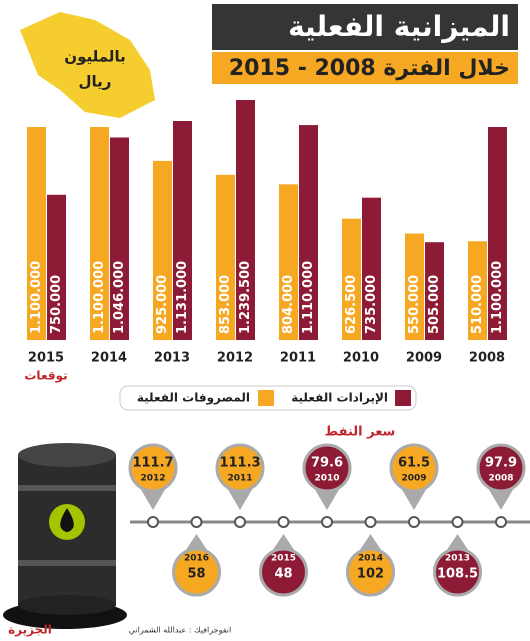 The width and height of the screenshot is (530, 641). Describe the element at coordinates (94, 57) in the screenshot. I see `unit-label: بالمليون` at that location.